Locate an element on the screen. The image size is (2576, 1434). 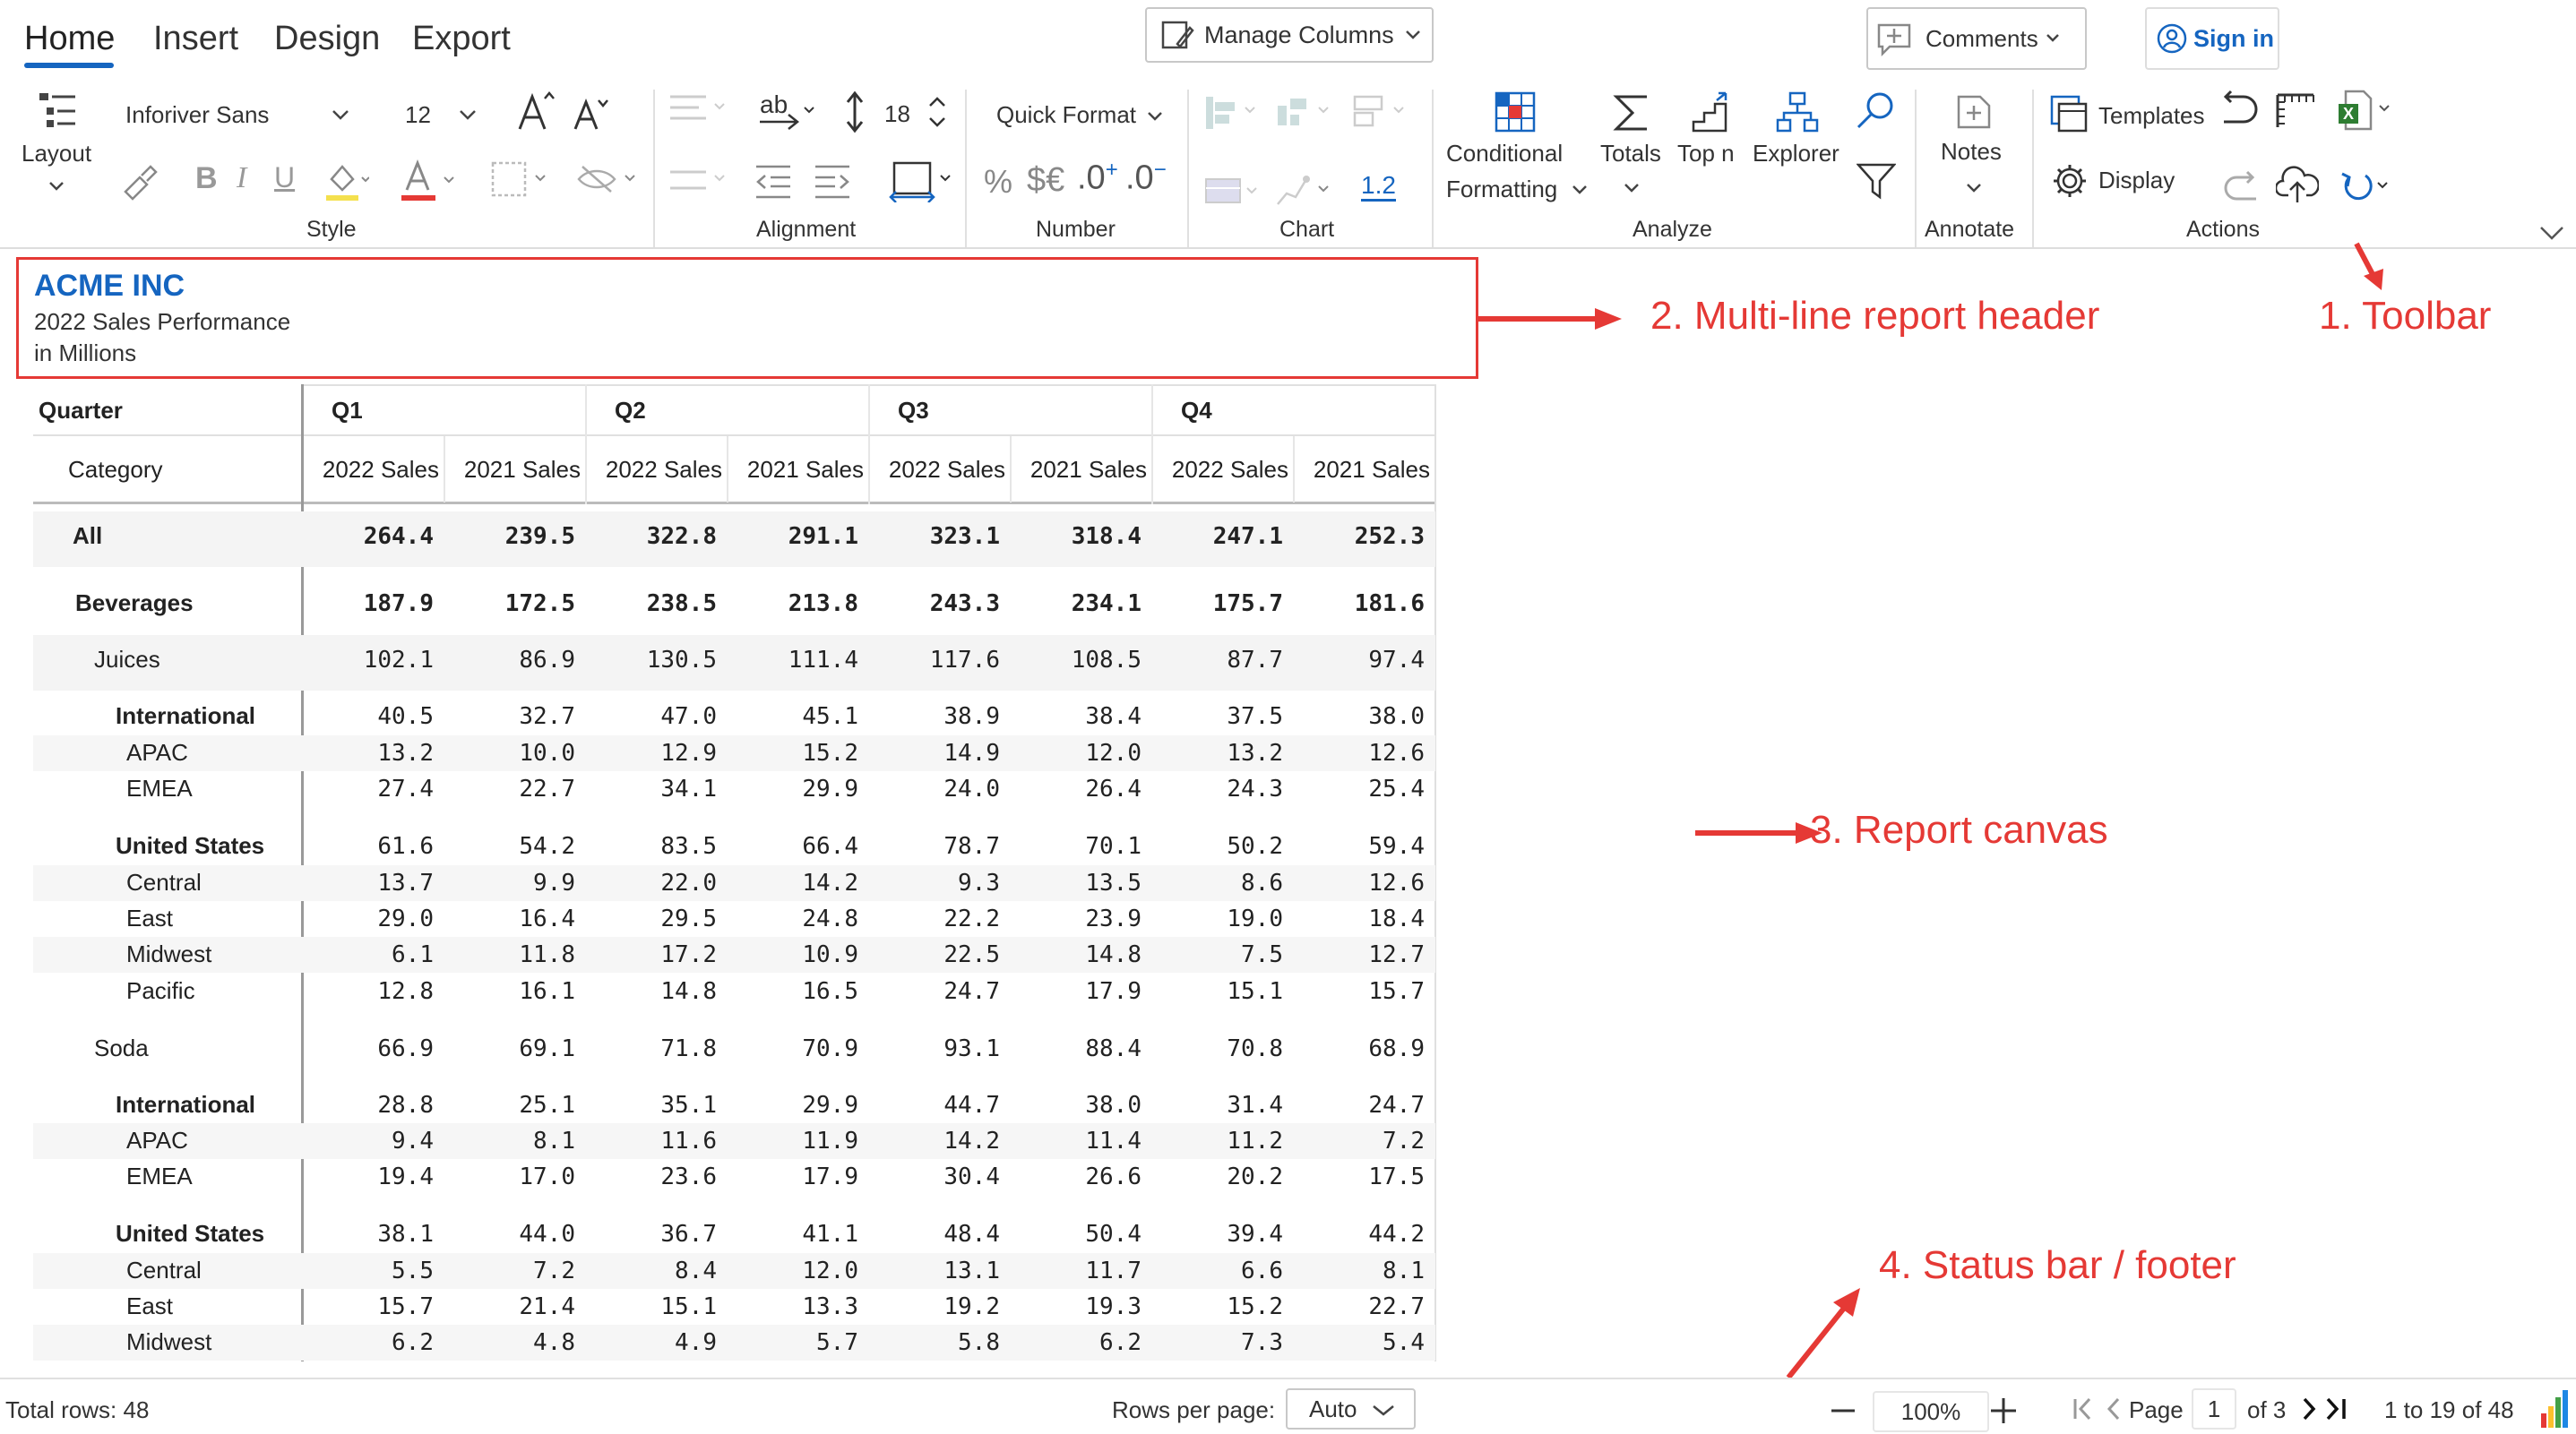
first-page-icon is located at coordinates (2083, 1409).